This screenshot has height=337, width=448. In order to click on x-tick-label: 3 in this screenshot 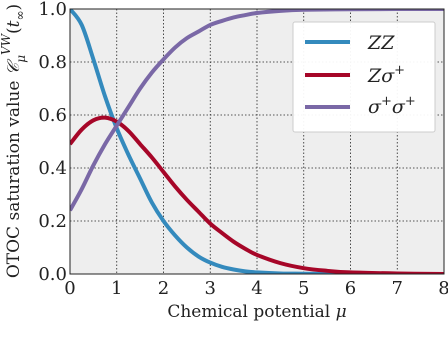, I will do `click(210, 288)`.